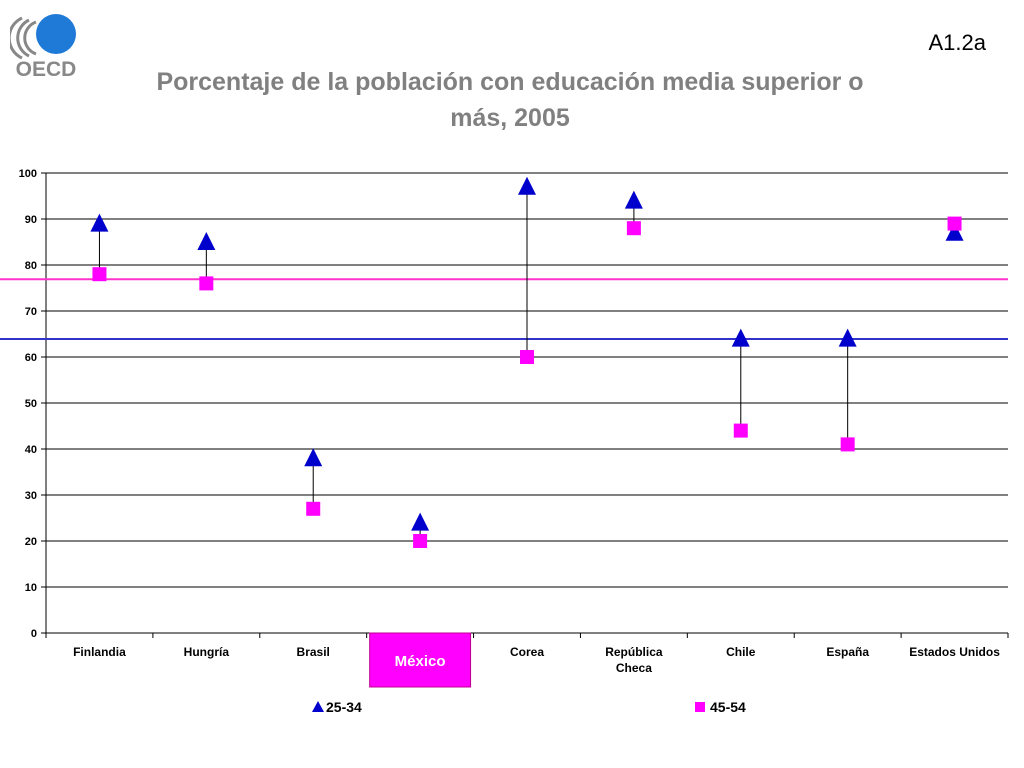 The width and height of the screenshot is (1024, 768). What do you see at coordinates (99, 652) in the screenshot?
I see `x-tick-label: Finlandia` at bounding box center [99, 652].